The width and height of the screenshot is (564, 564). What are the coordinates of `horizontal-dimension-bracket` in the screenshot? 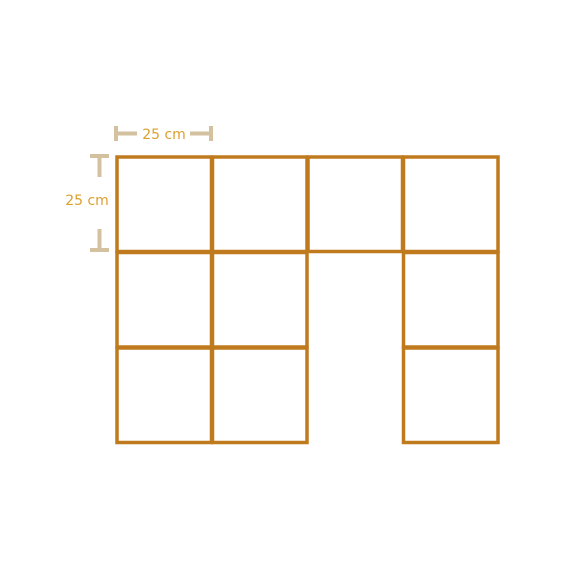 It's located at (163, 133).